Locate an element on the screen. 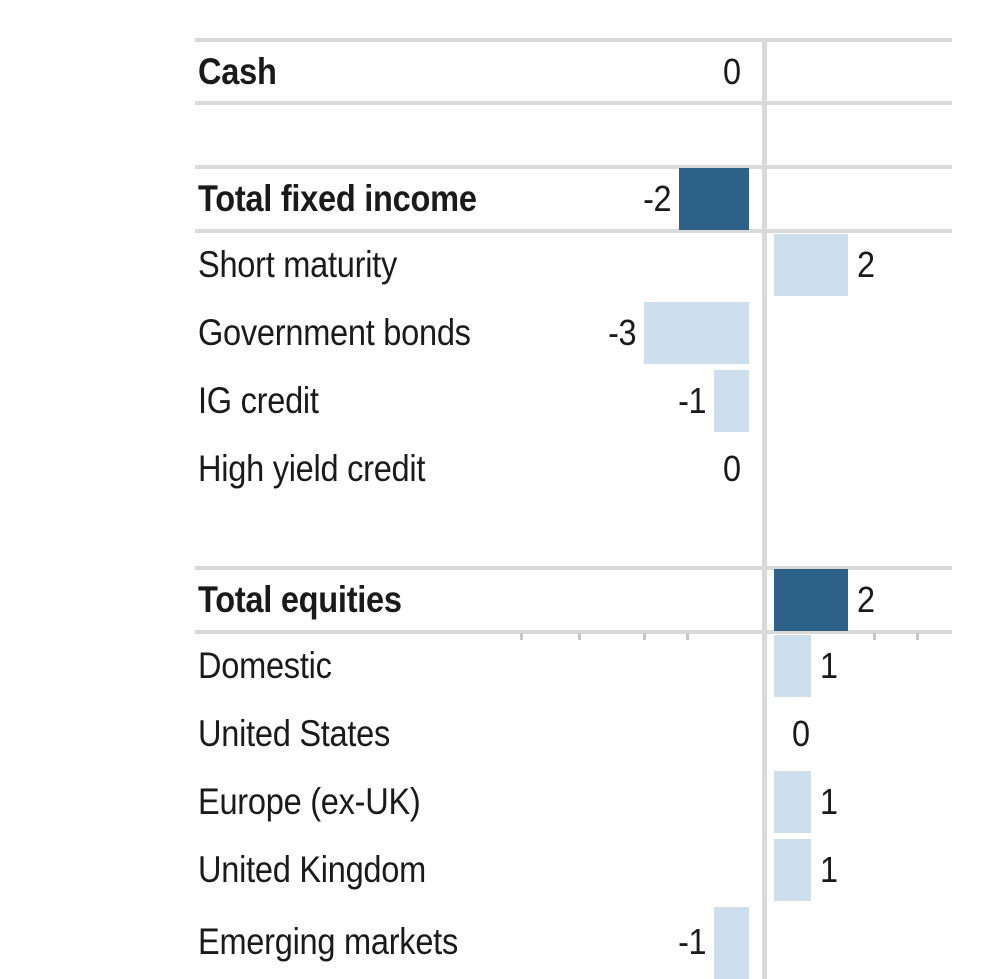  chart-row: Domestic 1 is located at coordinates (498, 666).